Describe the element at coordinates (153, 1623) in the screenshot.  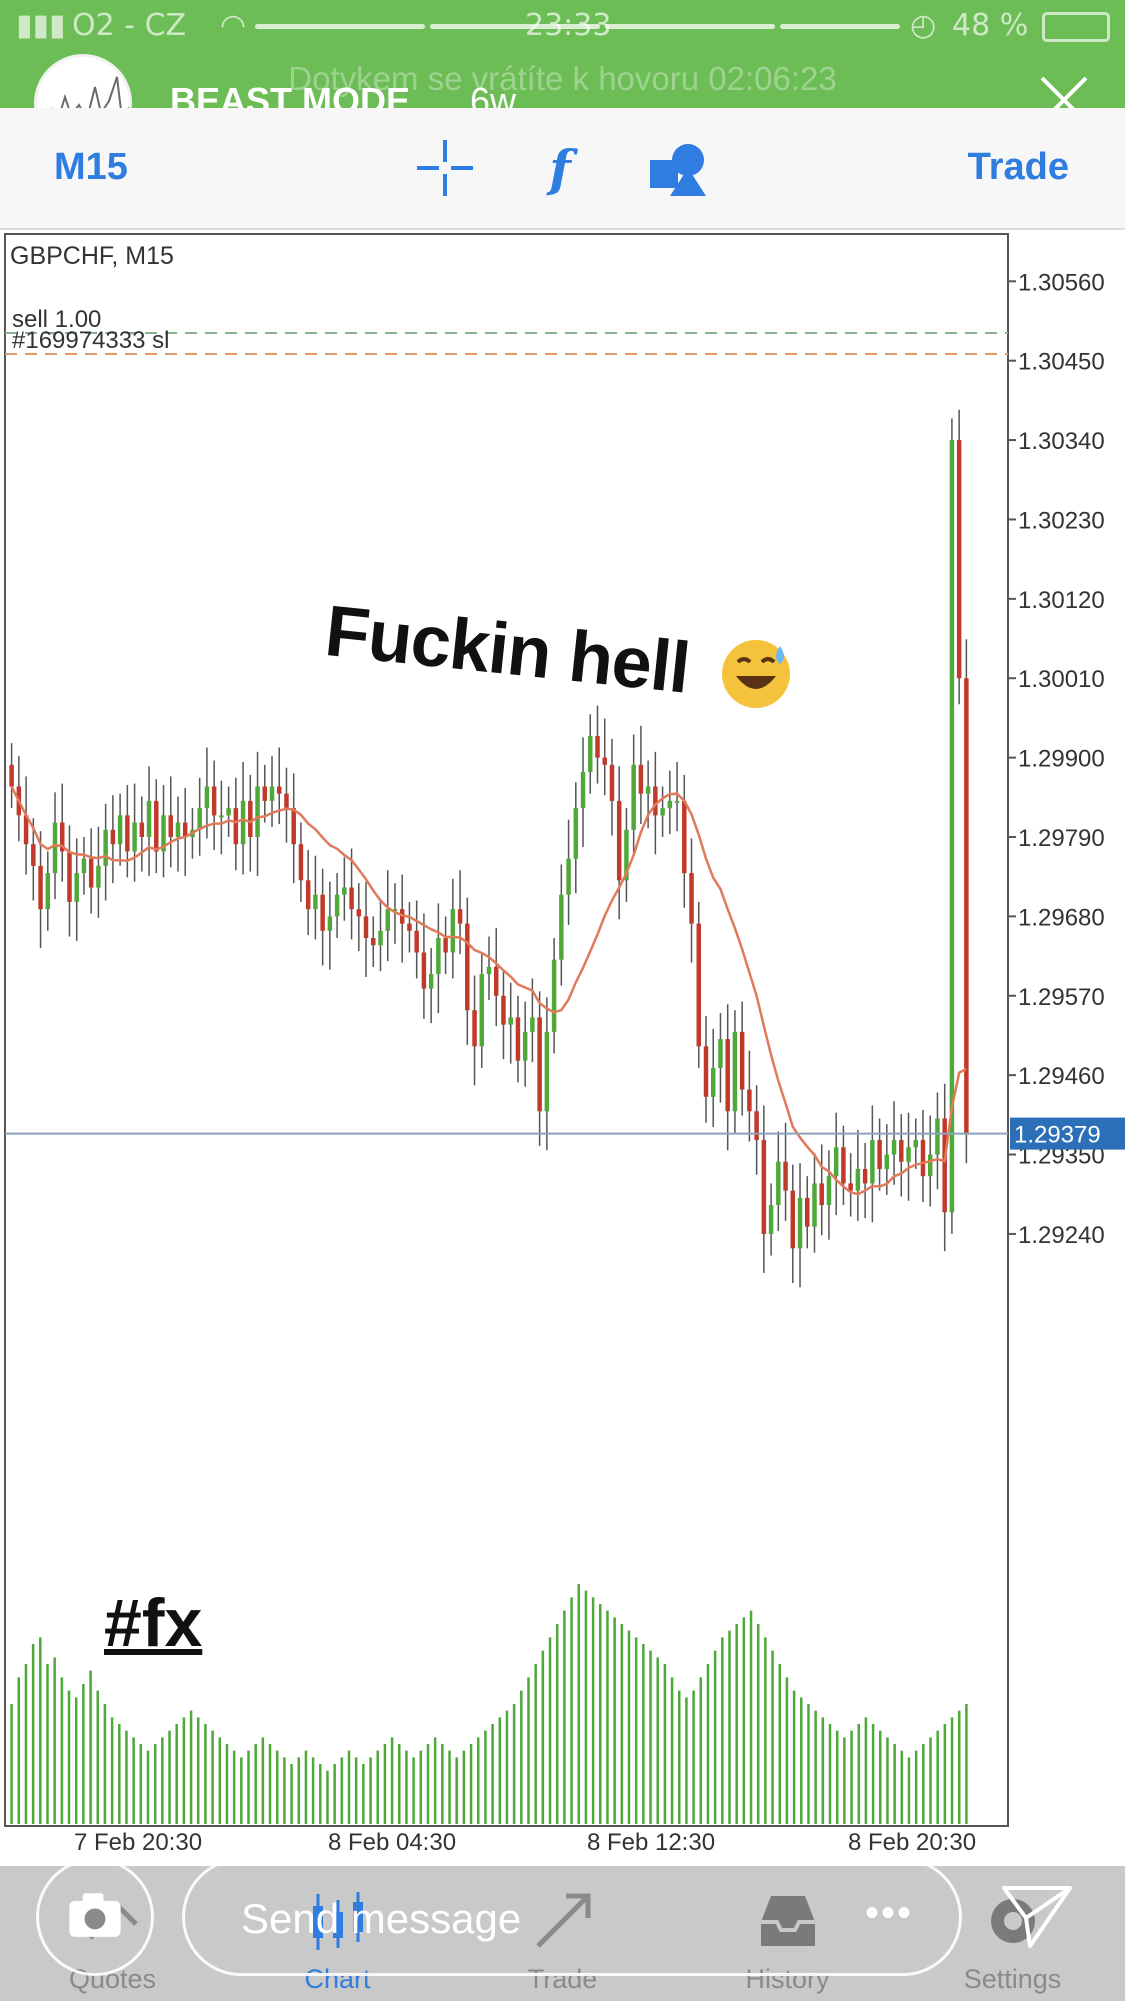
I see `story-hashtag: #fx` at that location.